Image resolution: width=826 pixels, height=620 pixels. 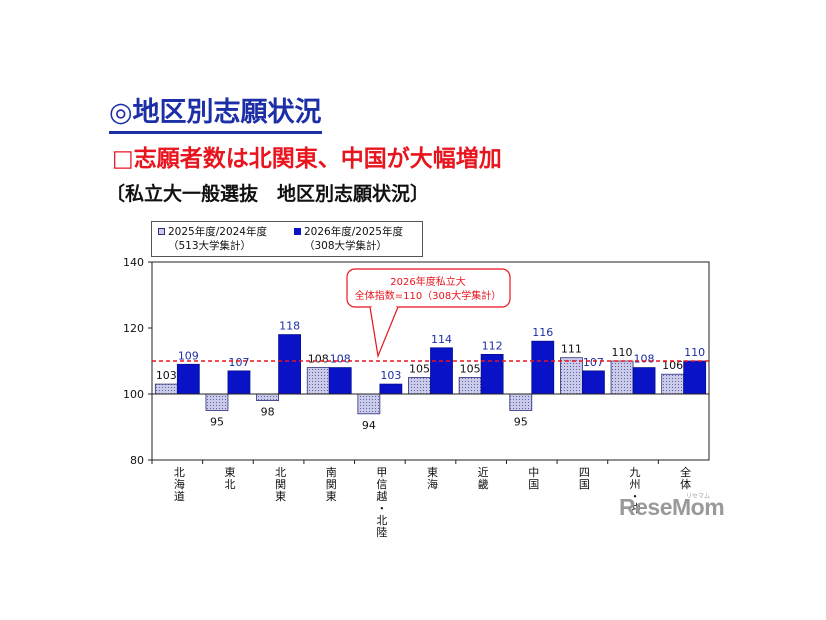 What do you see at coordinates (381, 496) in the screenshot?
I see `x-tick-label: 越` at bounding box center [381, 496].